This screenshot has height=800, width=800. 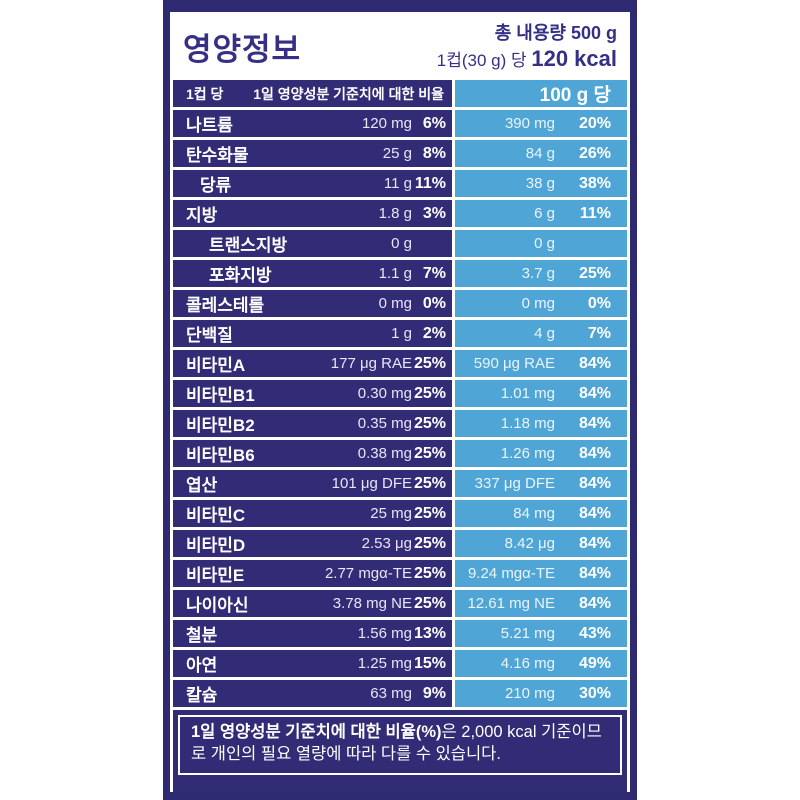 I want to click on table-row: 콜레스테롤 0 mg 0% 0 mg 0%, so click(x=400, y=303).